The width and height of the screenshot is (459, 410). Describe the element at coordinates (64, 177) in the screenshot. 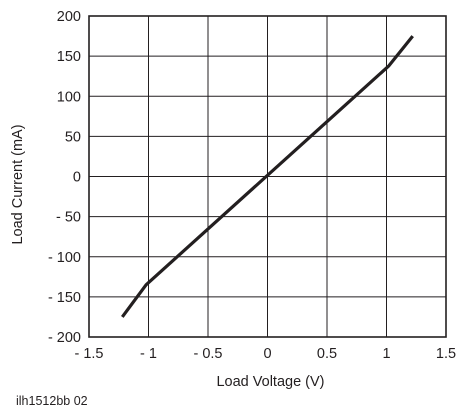

I see `y-tick-labels: 200 150 100 50 0 - 50 - 100 - 150 - 200` at that location.